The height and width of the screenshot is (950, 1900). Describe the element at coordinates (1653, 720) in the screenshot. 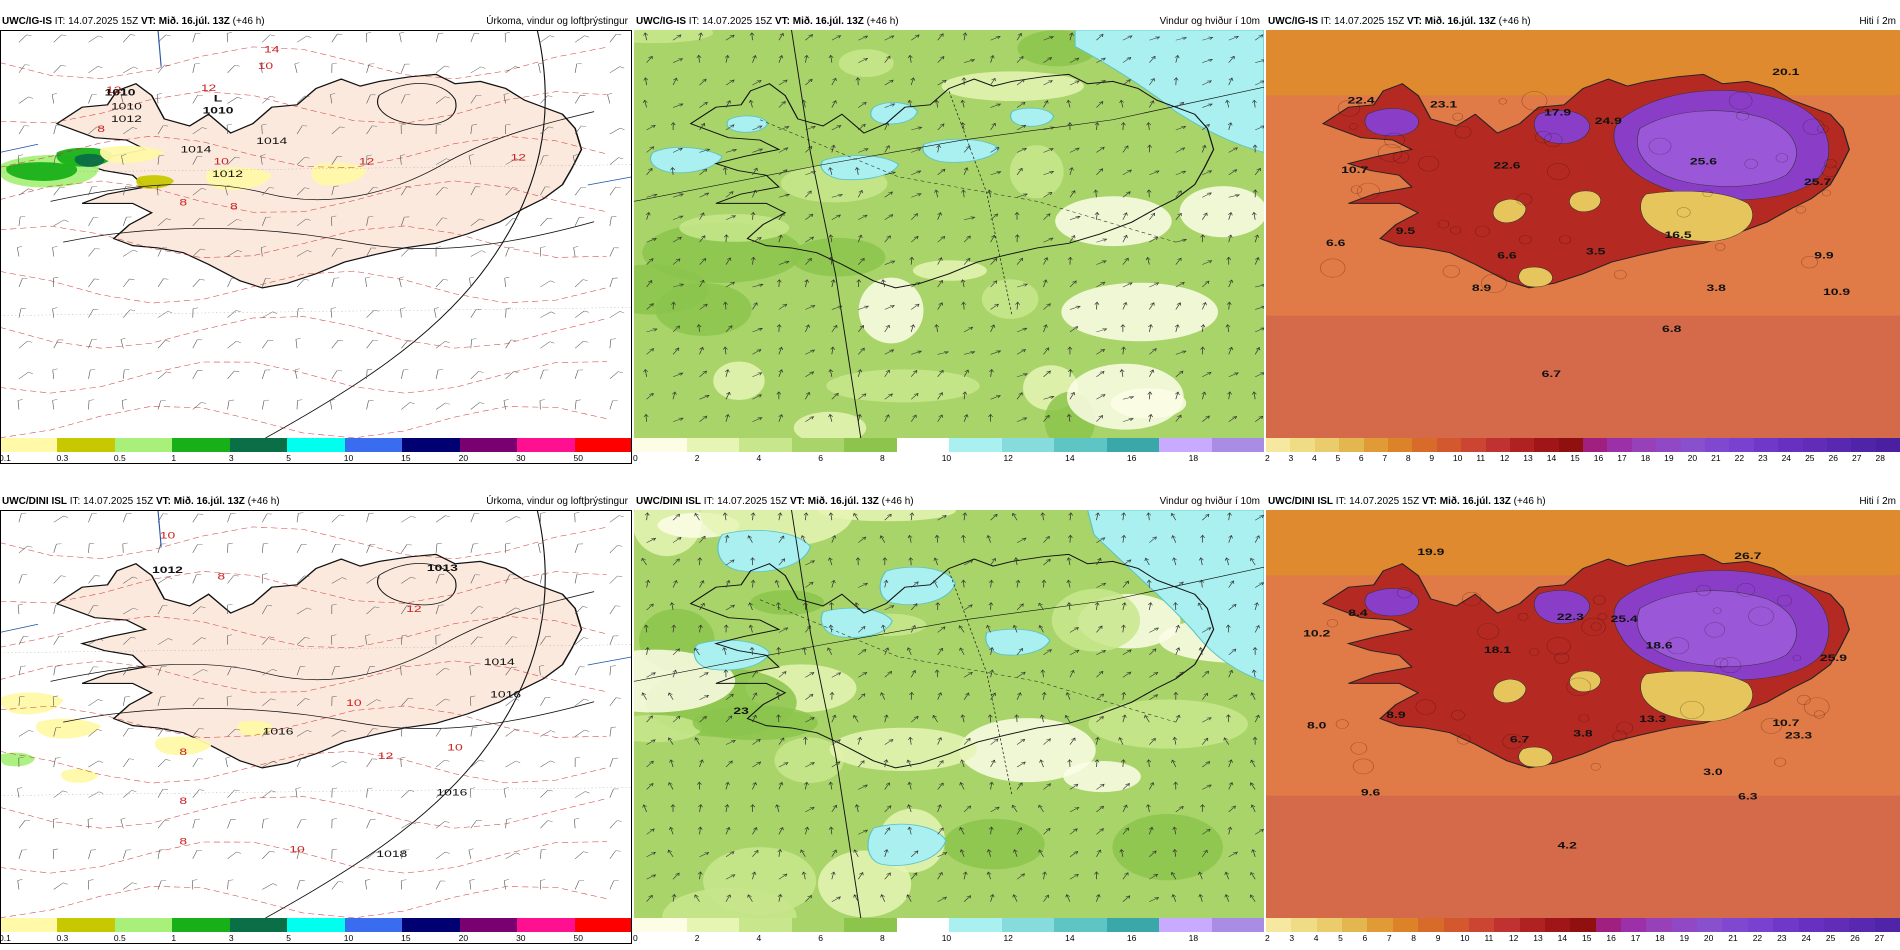

I see `map-value-label: 13.3` at that location.